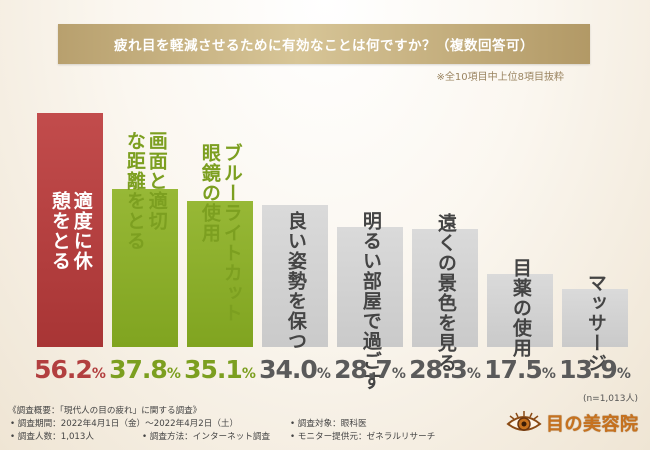  What do you see at coordinates (610, 399) in the screenshot?
I see `sample-size-note: (n=1,013人)` at bounding box center [610, 399].